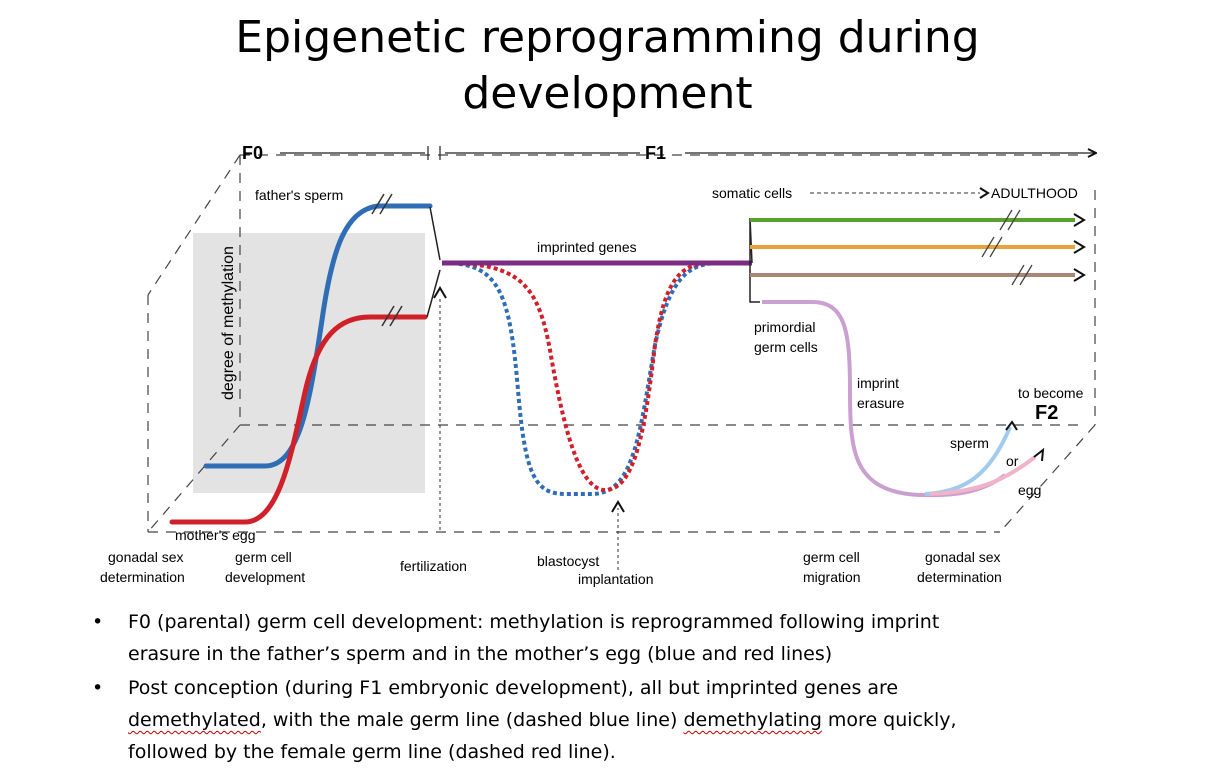  What do you see at coordinates (878, 383) in the screenshot?
I see `imprint-erasure-label-line1: imprint` at bounding box center [878, 383].